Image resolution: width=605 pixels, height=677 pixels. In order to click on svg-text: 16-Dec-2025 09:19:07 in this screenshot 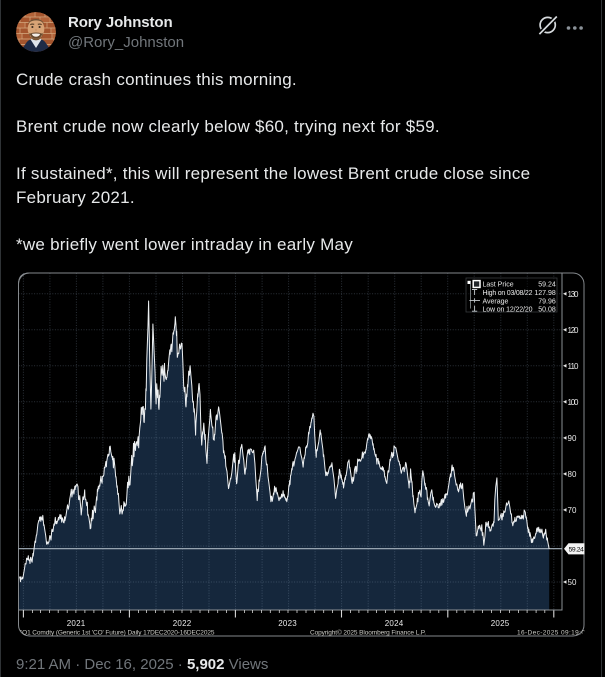, I will do `click(551, 633)`.